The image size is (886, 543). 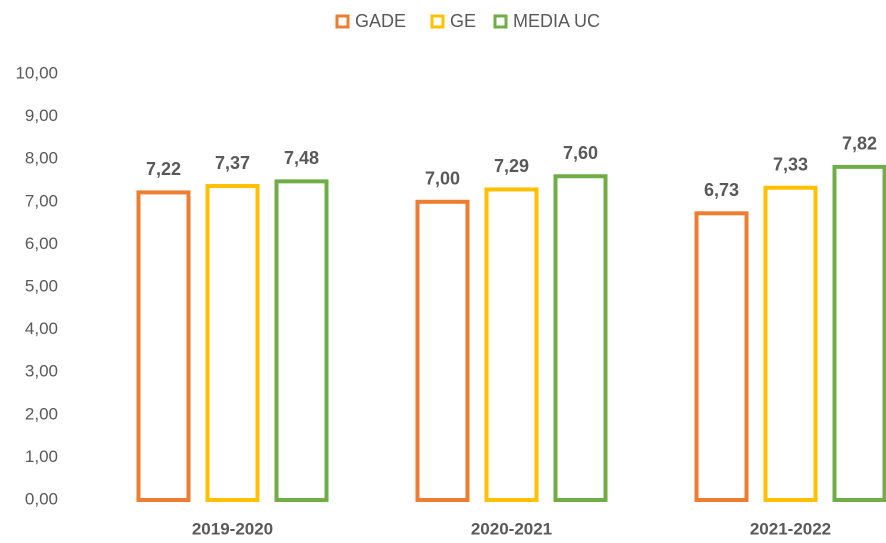 What do you see at coordinates (232, 528) in the screenshot?
I see `x-tick-label: 2019-2020` at bounding box center [232, 528].